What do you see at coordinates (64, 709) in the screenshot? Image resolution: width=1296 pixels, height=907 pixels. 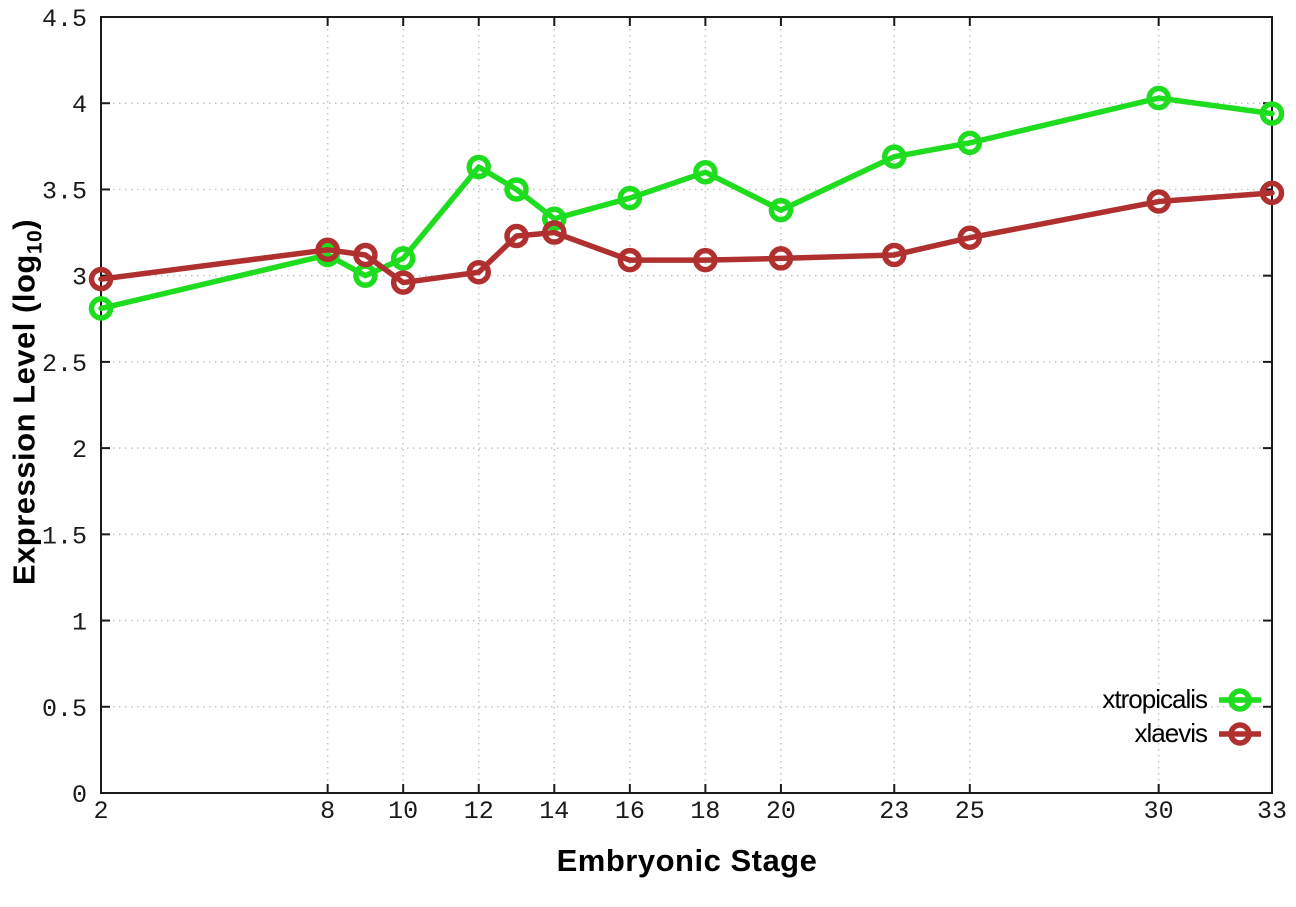 I see `y-tick-label: 0.5` at bounding box center [64, 709].